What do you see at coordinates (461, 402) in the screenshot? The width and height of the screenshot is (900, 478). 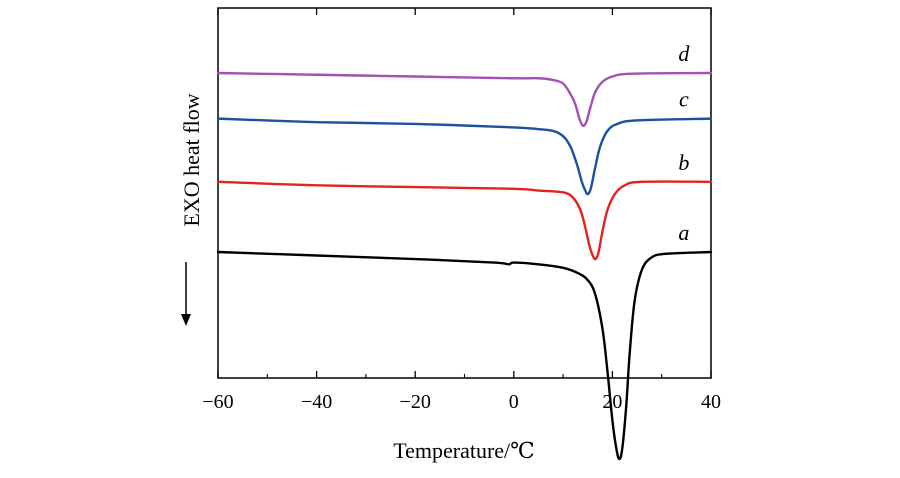 I see `x-axis-tick-labels: −60 −40 −20 0 20 40` at bounding box center [461, 402].